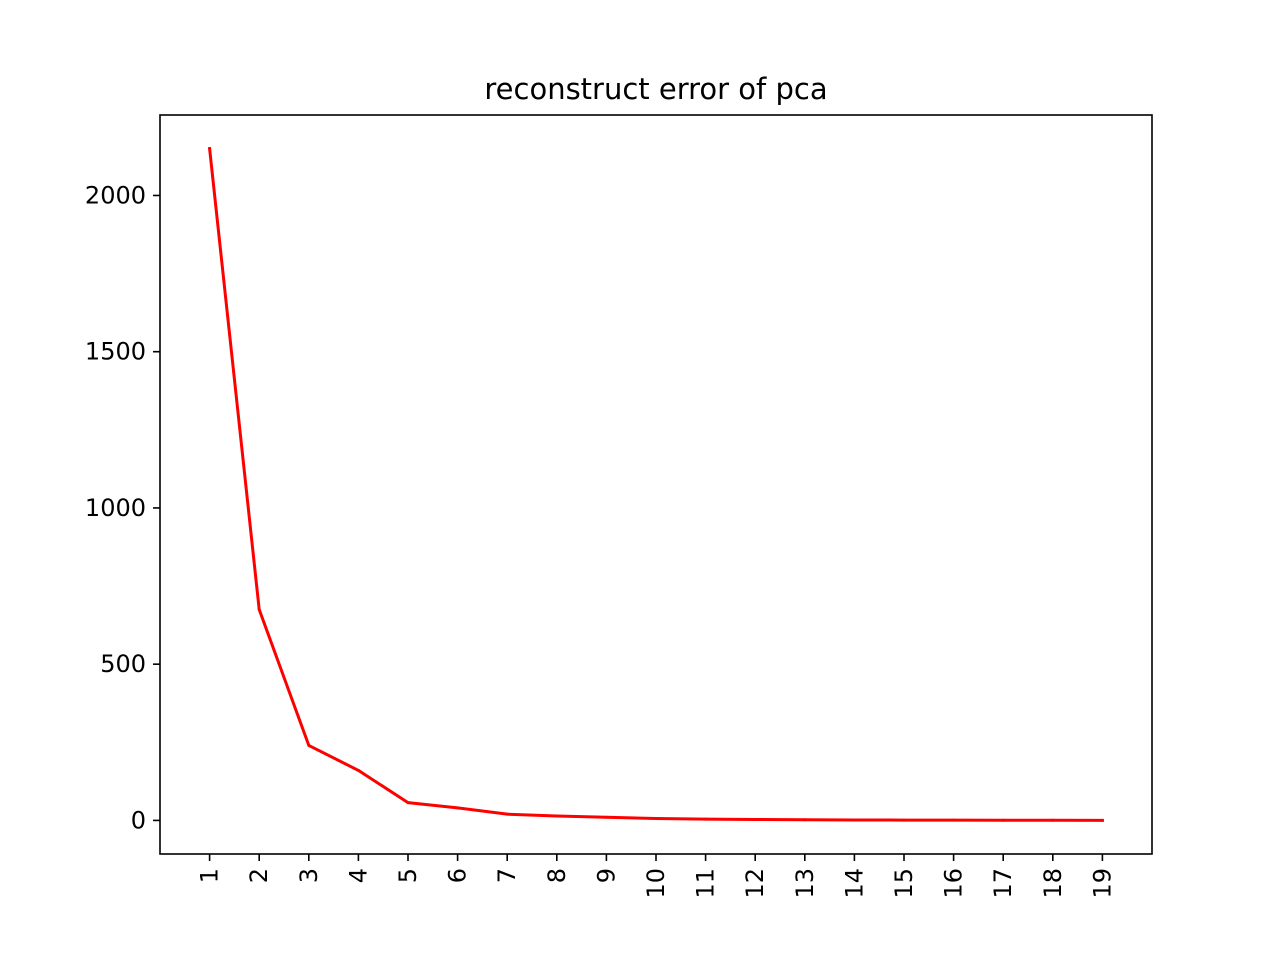  Describe the element at coordinates (115, 195) in the screenshot. I see `y-tick-label: 2000` at that location.